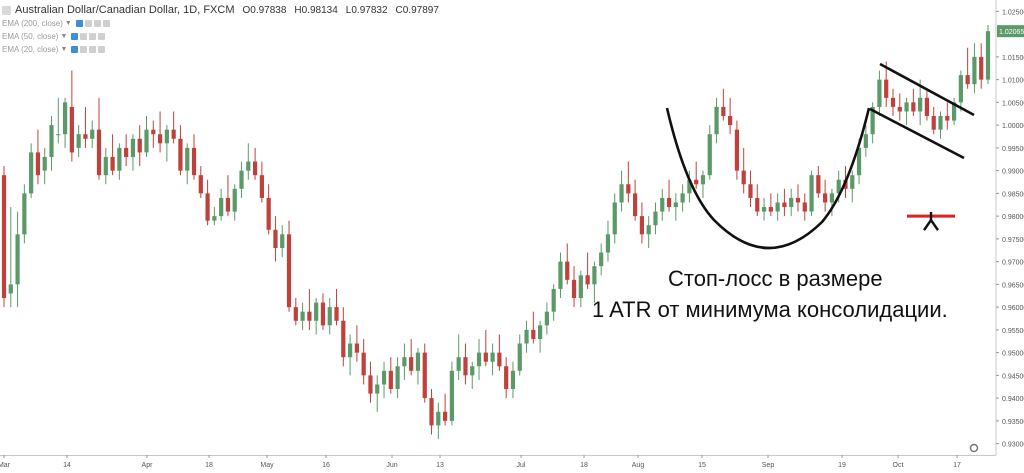 This screenshot has height=473, width=1024. Describe the element at coordinates (220, 36) in the screenshot. I see `indicator-ema50-row: EMA (50, close) ▼` at that location.